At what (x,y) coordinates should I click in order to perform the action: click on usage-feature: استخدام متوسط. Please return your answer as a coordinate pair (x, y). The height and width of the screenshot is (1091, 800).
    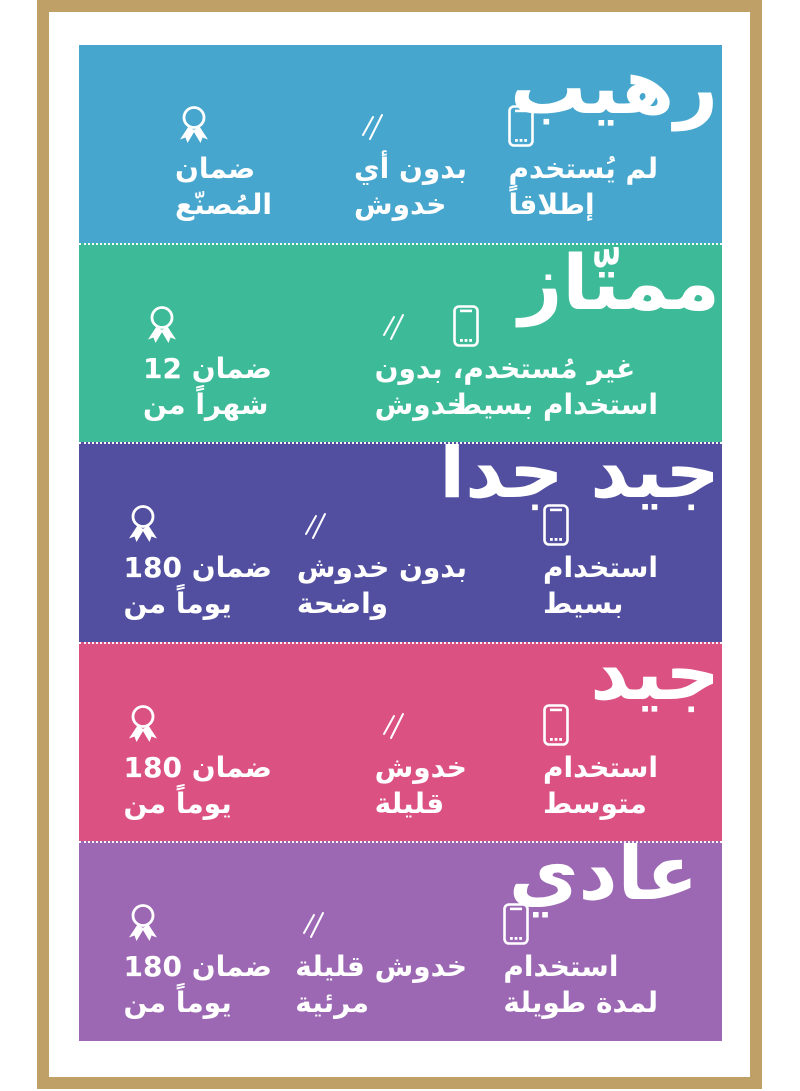
    Looking at the image, I should click on (600, 761).